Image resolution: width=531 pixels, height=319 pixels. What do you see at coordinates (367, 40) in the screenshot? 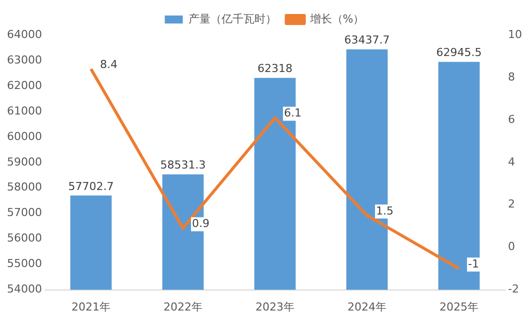
I see `data-label: 63437.7` at bounding box center [367, 40].